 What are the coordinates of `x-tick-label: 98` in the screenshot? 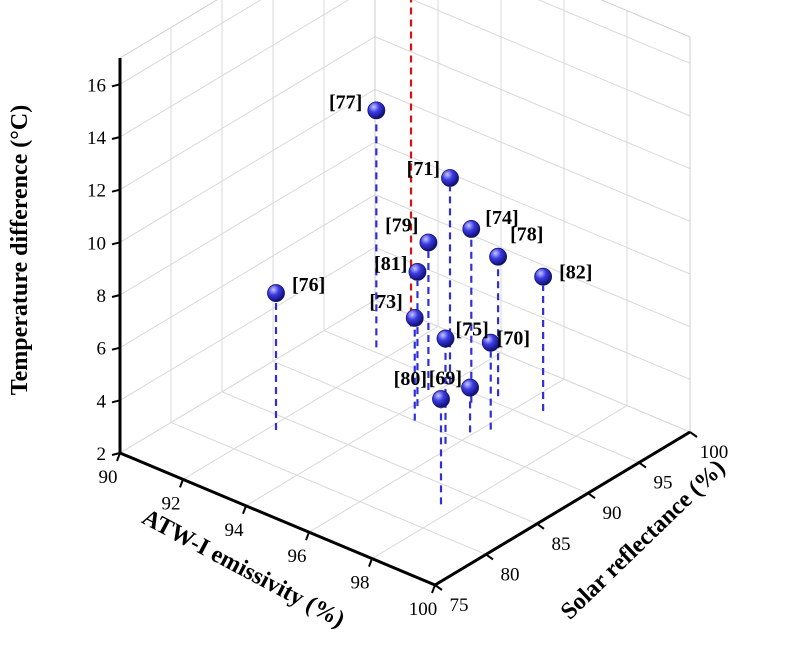 It's located at (360, 583).